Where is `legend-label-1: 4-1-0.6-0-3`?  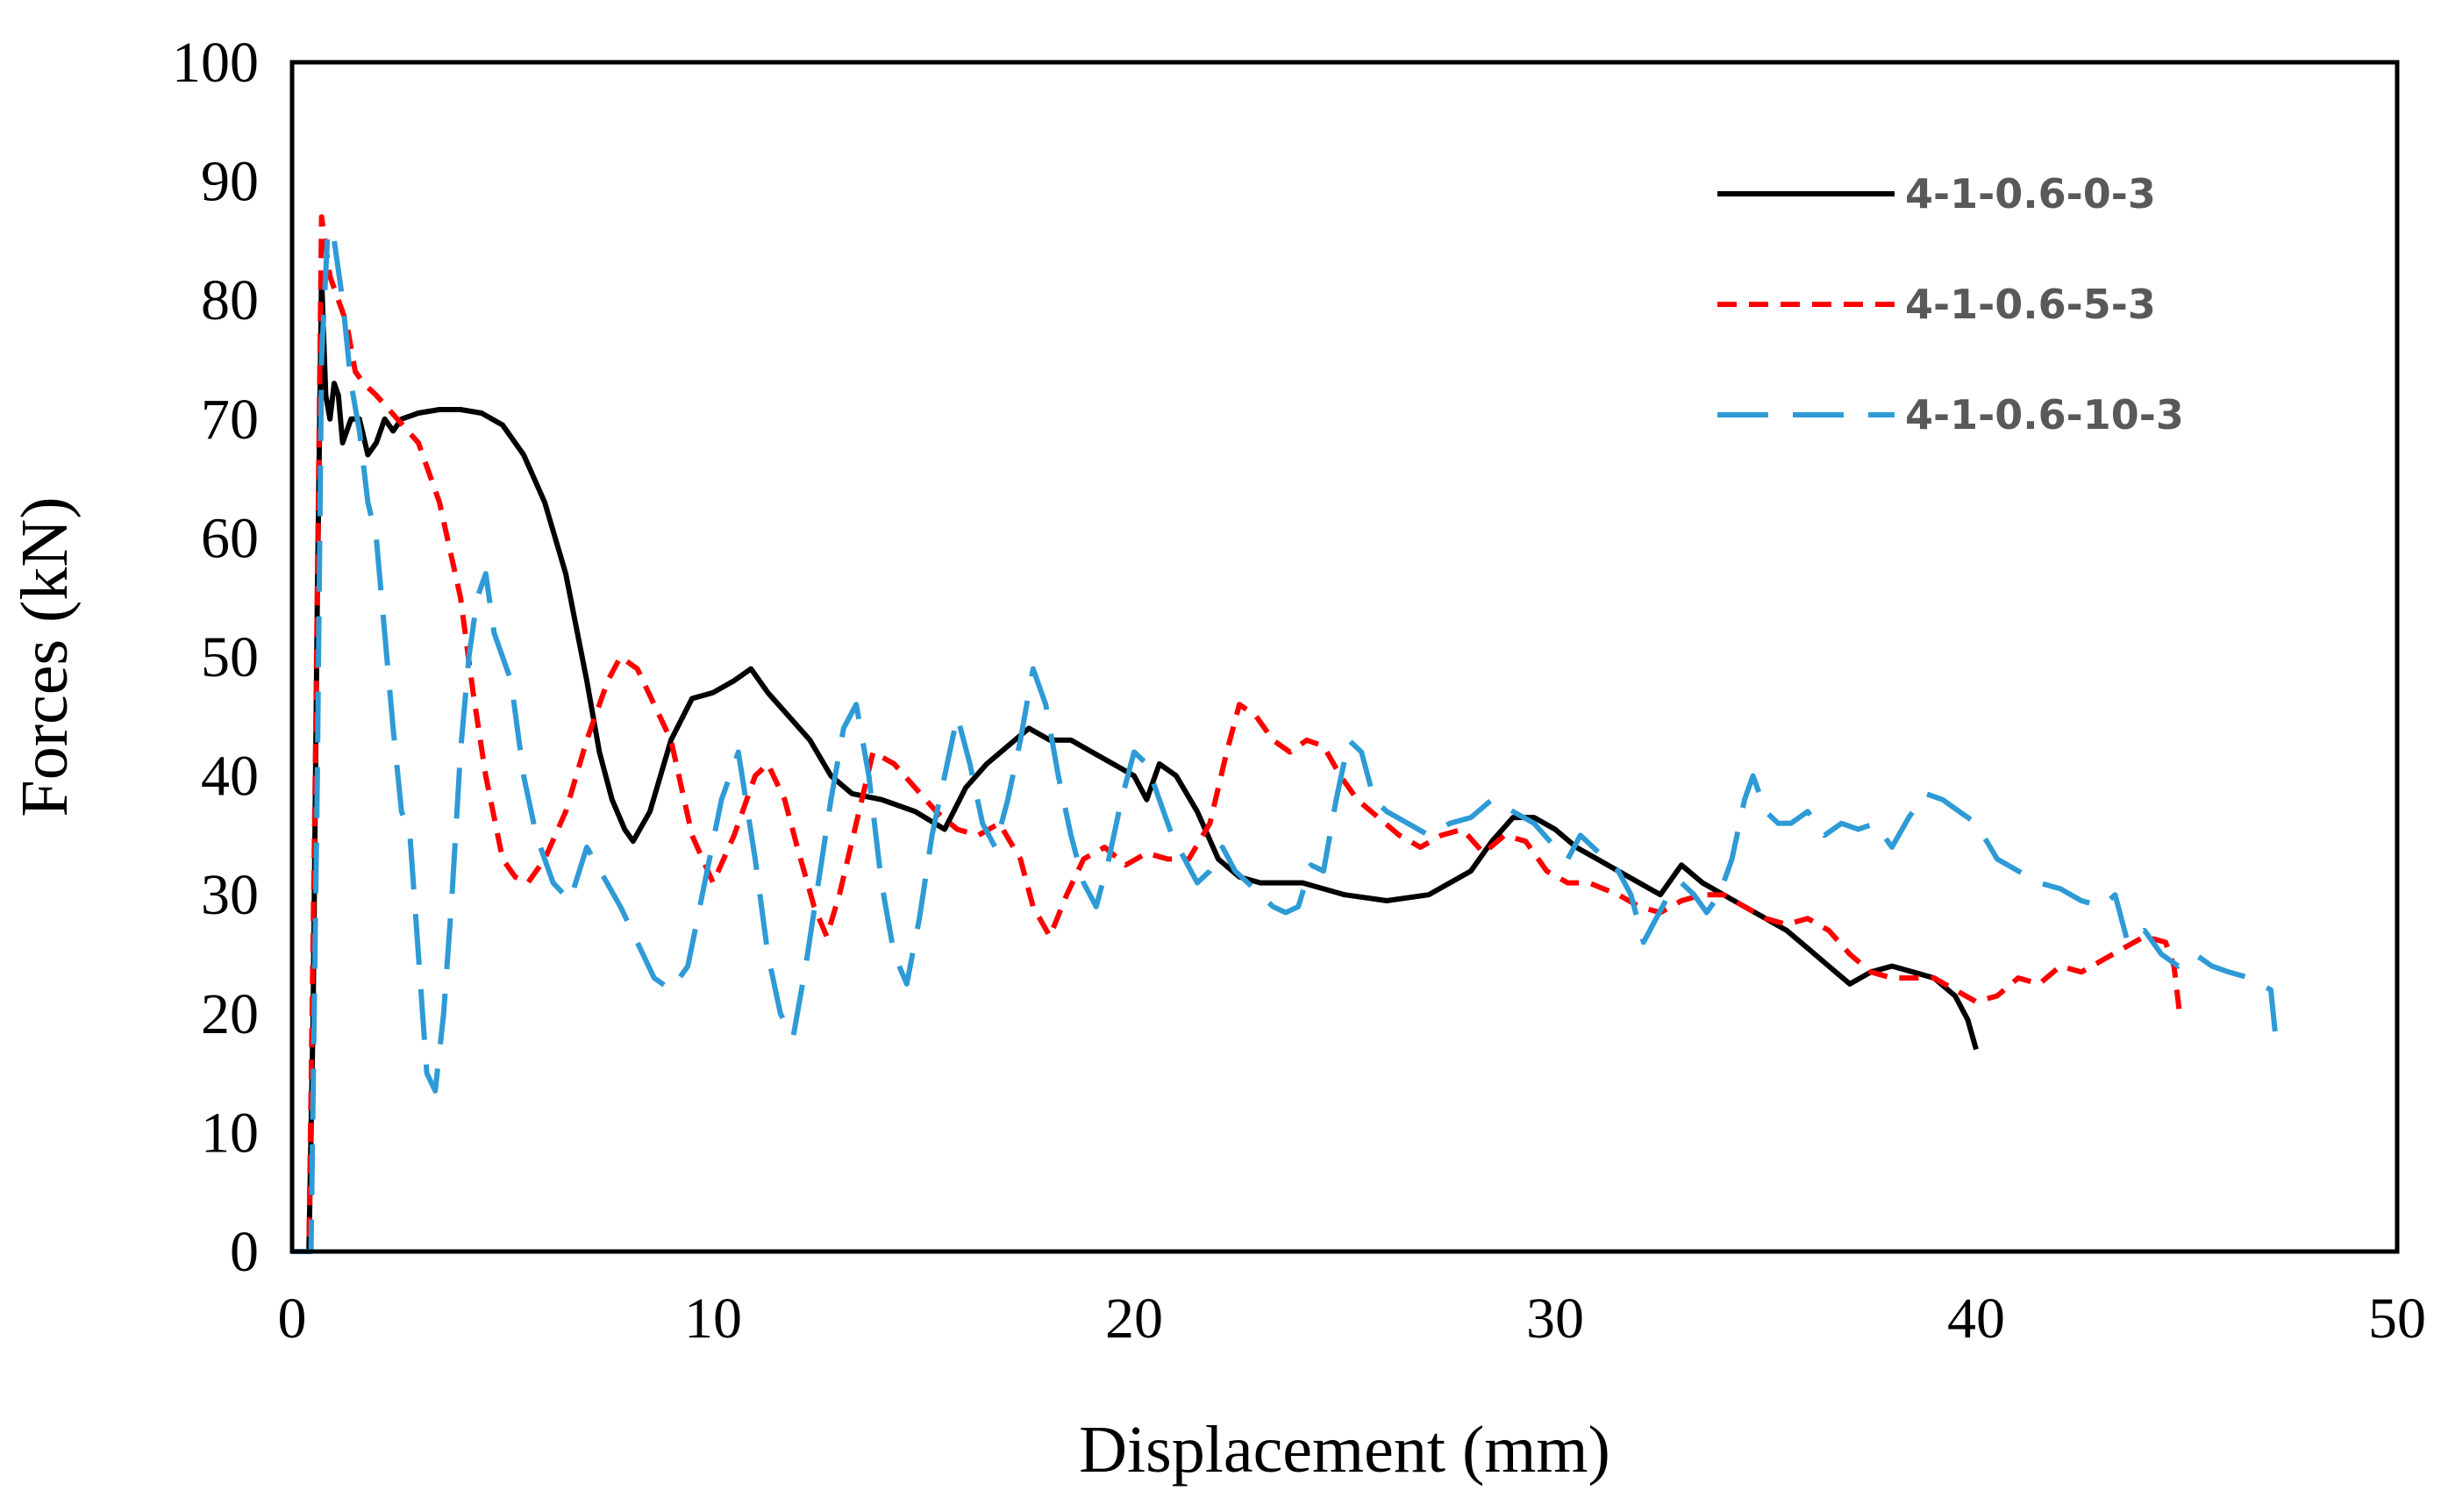 legend-label-1: 4-1-0.6-0-3 is located at coordinates (2031, 194).